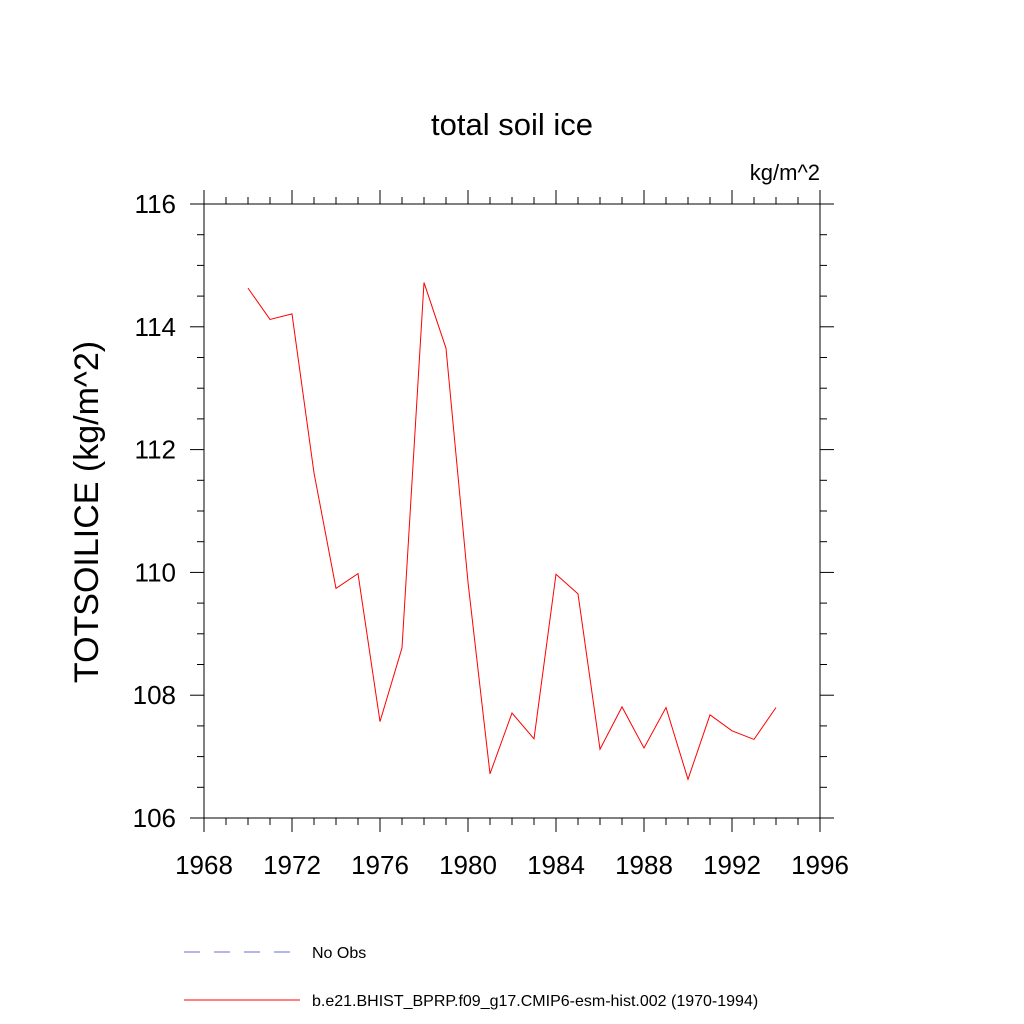 The image size is (1024, 1024). What do you see at coordinates (292, 865) in the screenshot?
I see `x-tick-label: 1972` at bounding box center [292, 865].